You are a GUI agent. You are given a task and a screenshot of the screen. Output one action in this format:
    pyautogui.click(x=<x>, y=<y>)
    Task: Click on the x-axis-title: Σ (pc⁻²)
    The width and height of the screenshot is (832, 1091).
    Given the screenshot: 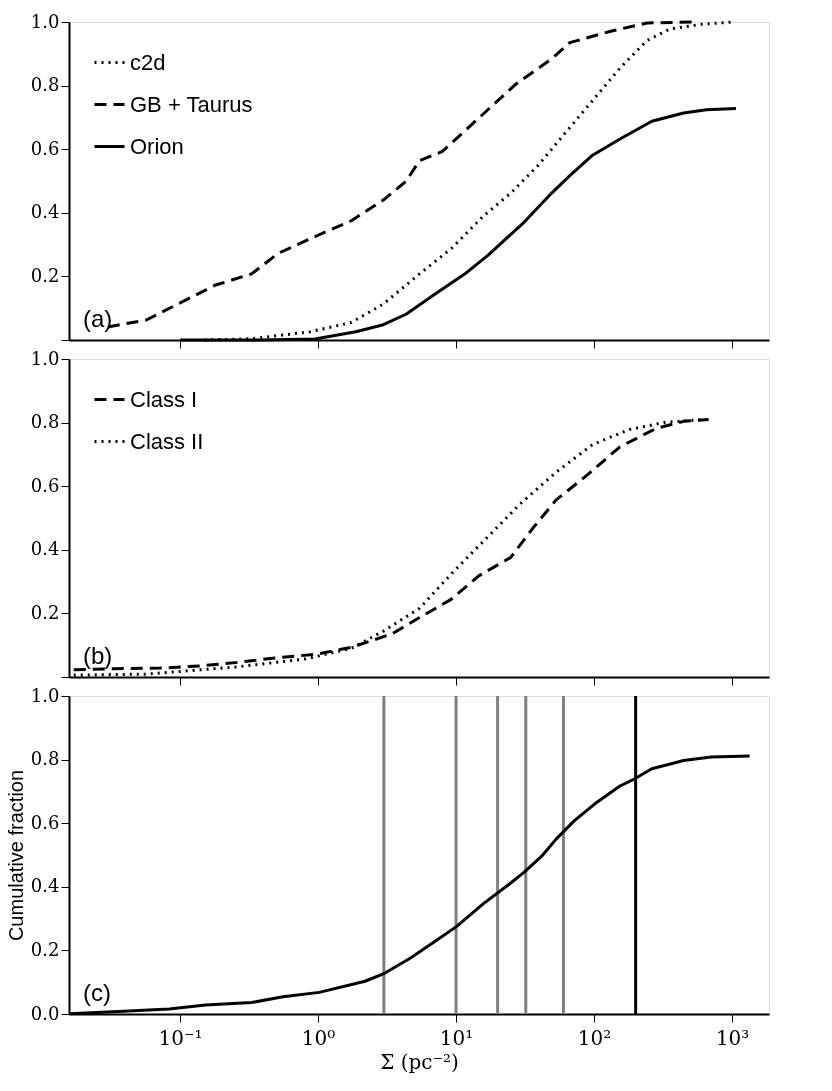 What is the action you would take?
    pyautogui.click(x=419, y=1061)
    